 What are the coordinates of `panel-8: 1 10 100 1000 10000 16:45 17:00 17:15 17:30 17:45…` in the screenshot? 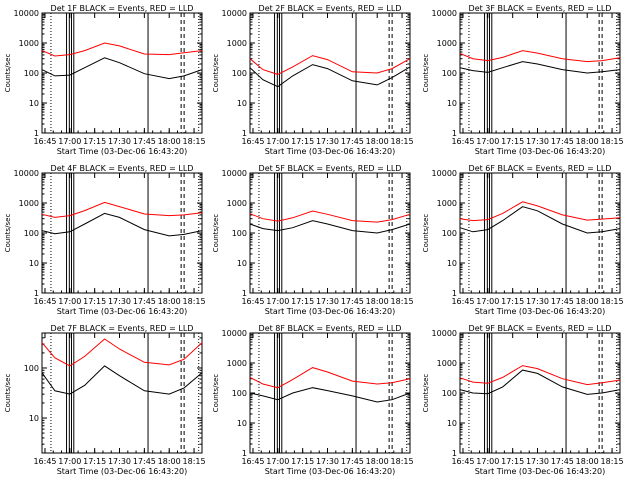 It's located at (313, 400).